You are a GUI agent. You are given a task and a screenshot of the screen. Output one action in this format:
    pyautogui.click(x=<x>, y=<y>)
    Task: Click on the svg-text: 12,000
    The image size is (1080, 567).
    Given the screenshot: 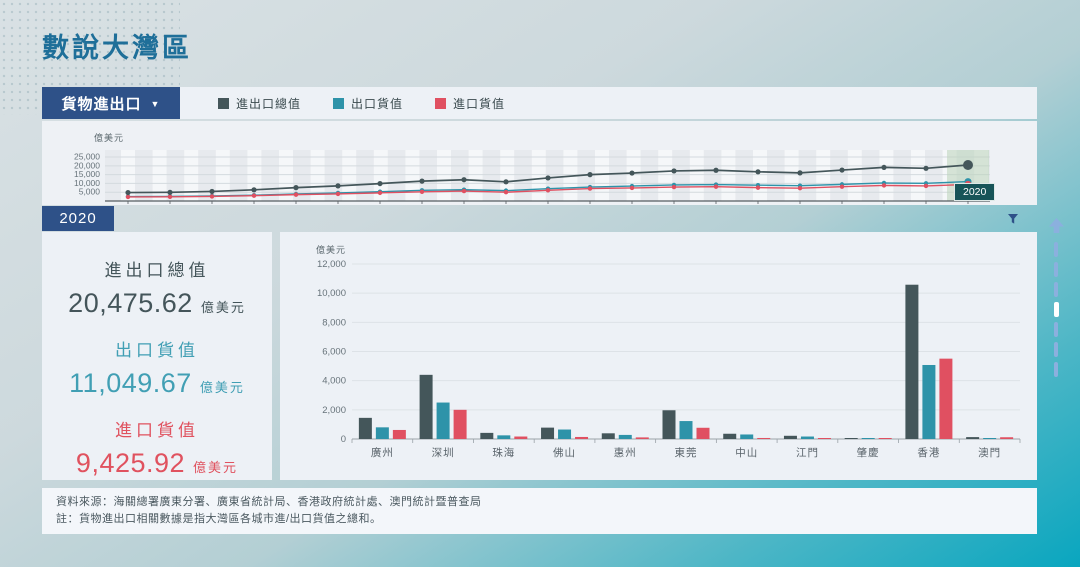 What is the action you would take?
    pyautogui.click(x=331, y=264)
    